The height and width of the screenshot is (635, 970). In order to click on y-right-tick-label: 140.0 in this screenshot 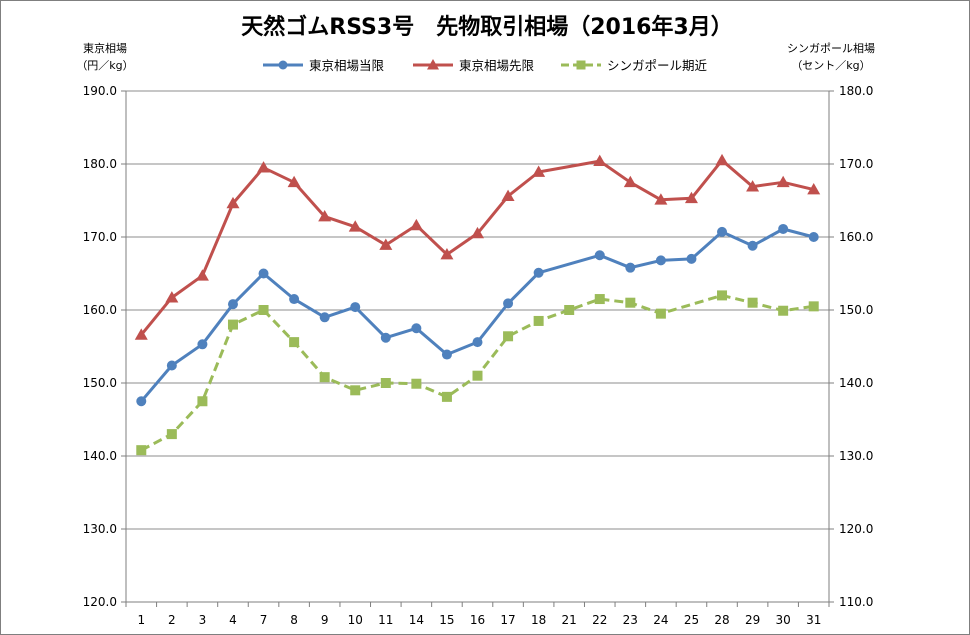, I will do `click(856, 383)`.